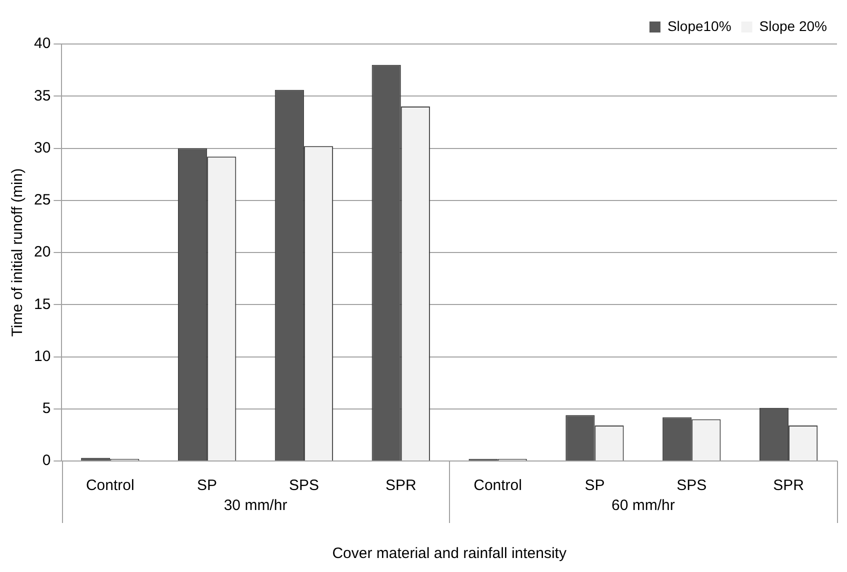 The width and height of the screenshot is (847, 572). What do you see at coordinates (42, 304) in the screenshot?
I see `y-tick-label: 15` at bounding box center [42, 304].